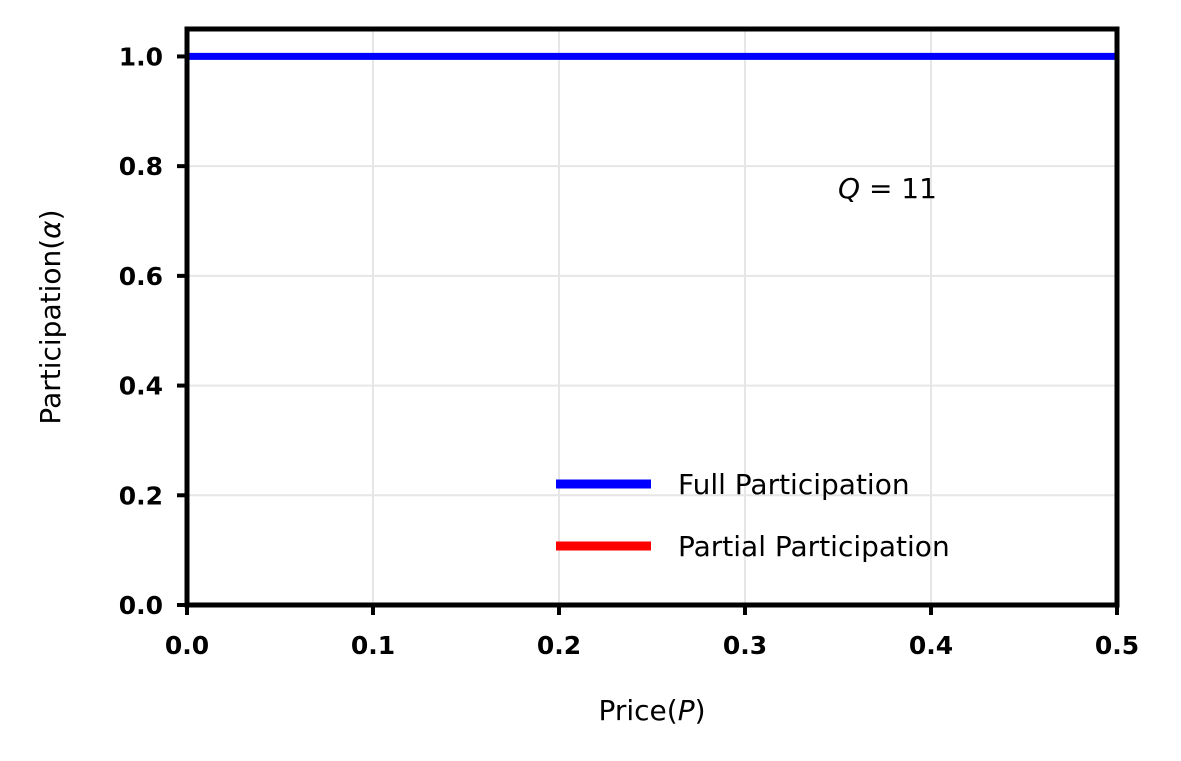 Image resolution: width=1181 pixels, height=761 pixels. What do you see at coordinates (887, 188) in the screenshot?
I see `q-annotation: Q = 11` at bounding box center [887, 188].